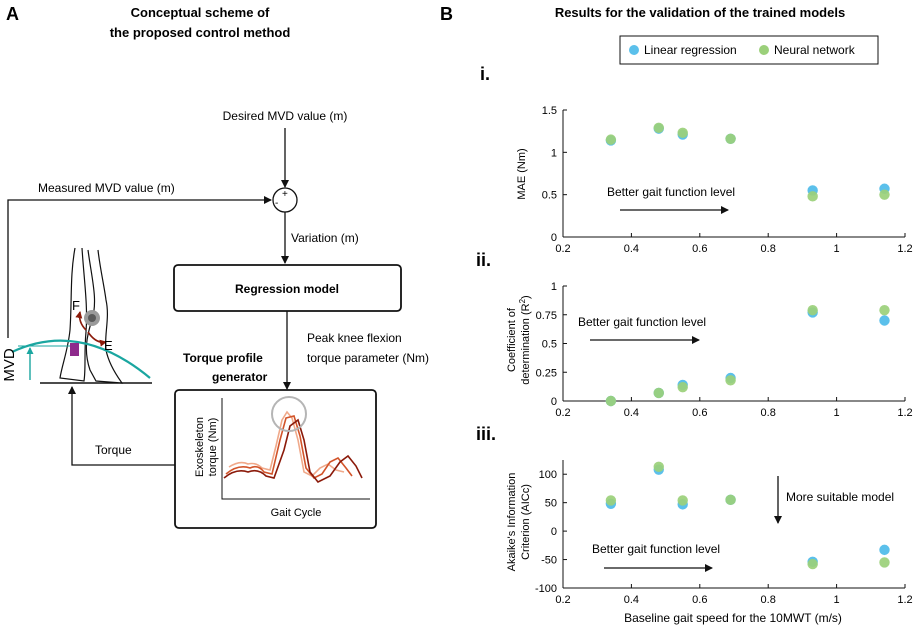 The image size is (913, 627). Describe the element at coordinates (106, 188) in the screenshot. I see `measured-mvd-label: Measured MVD value (m)` at that location.